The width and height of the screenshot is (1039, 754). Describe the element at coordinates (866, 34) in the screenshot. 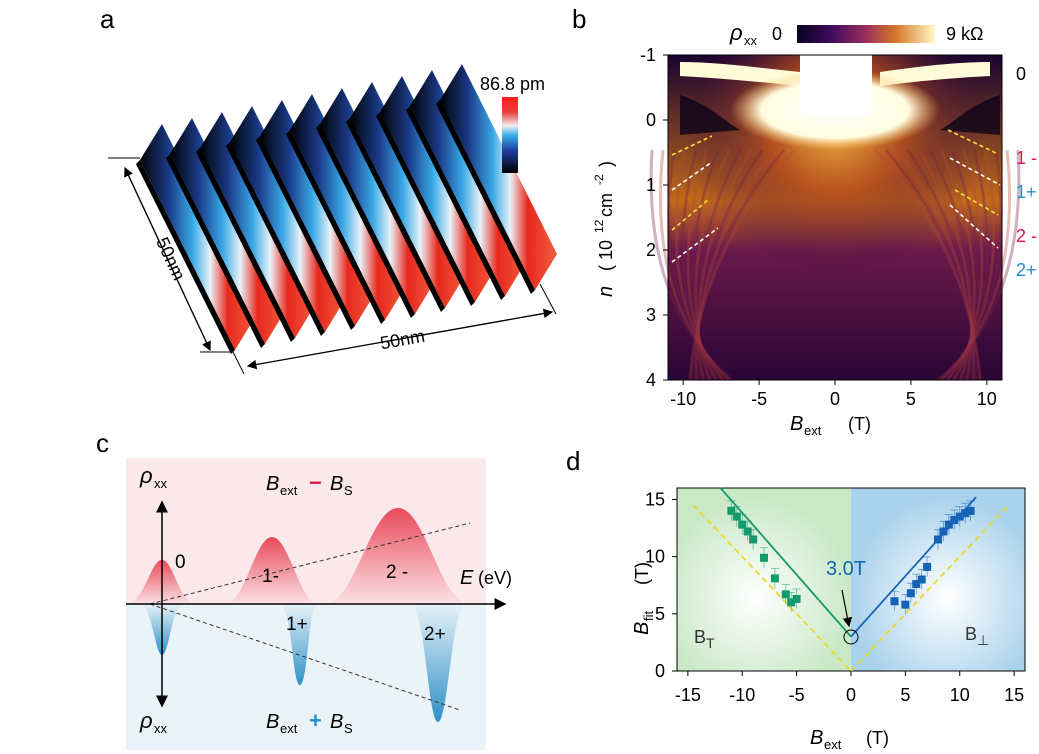

I see `rho-colorbar-gradient` at that location.